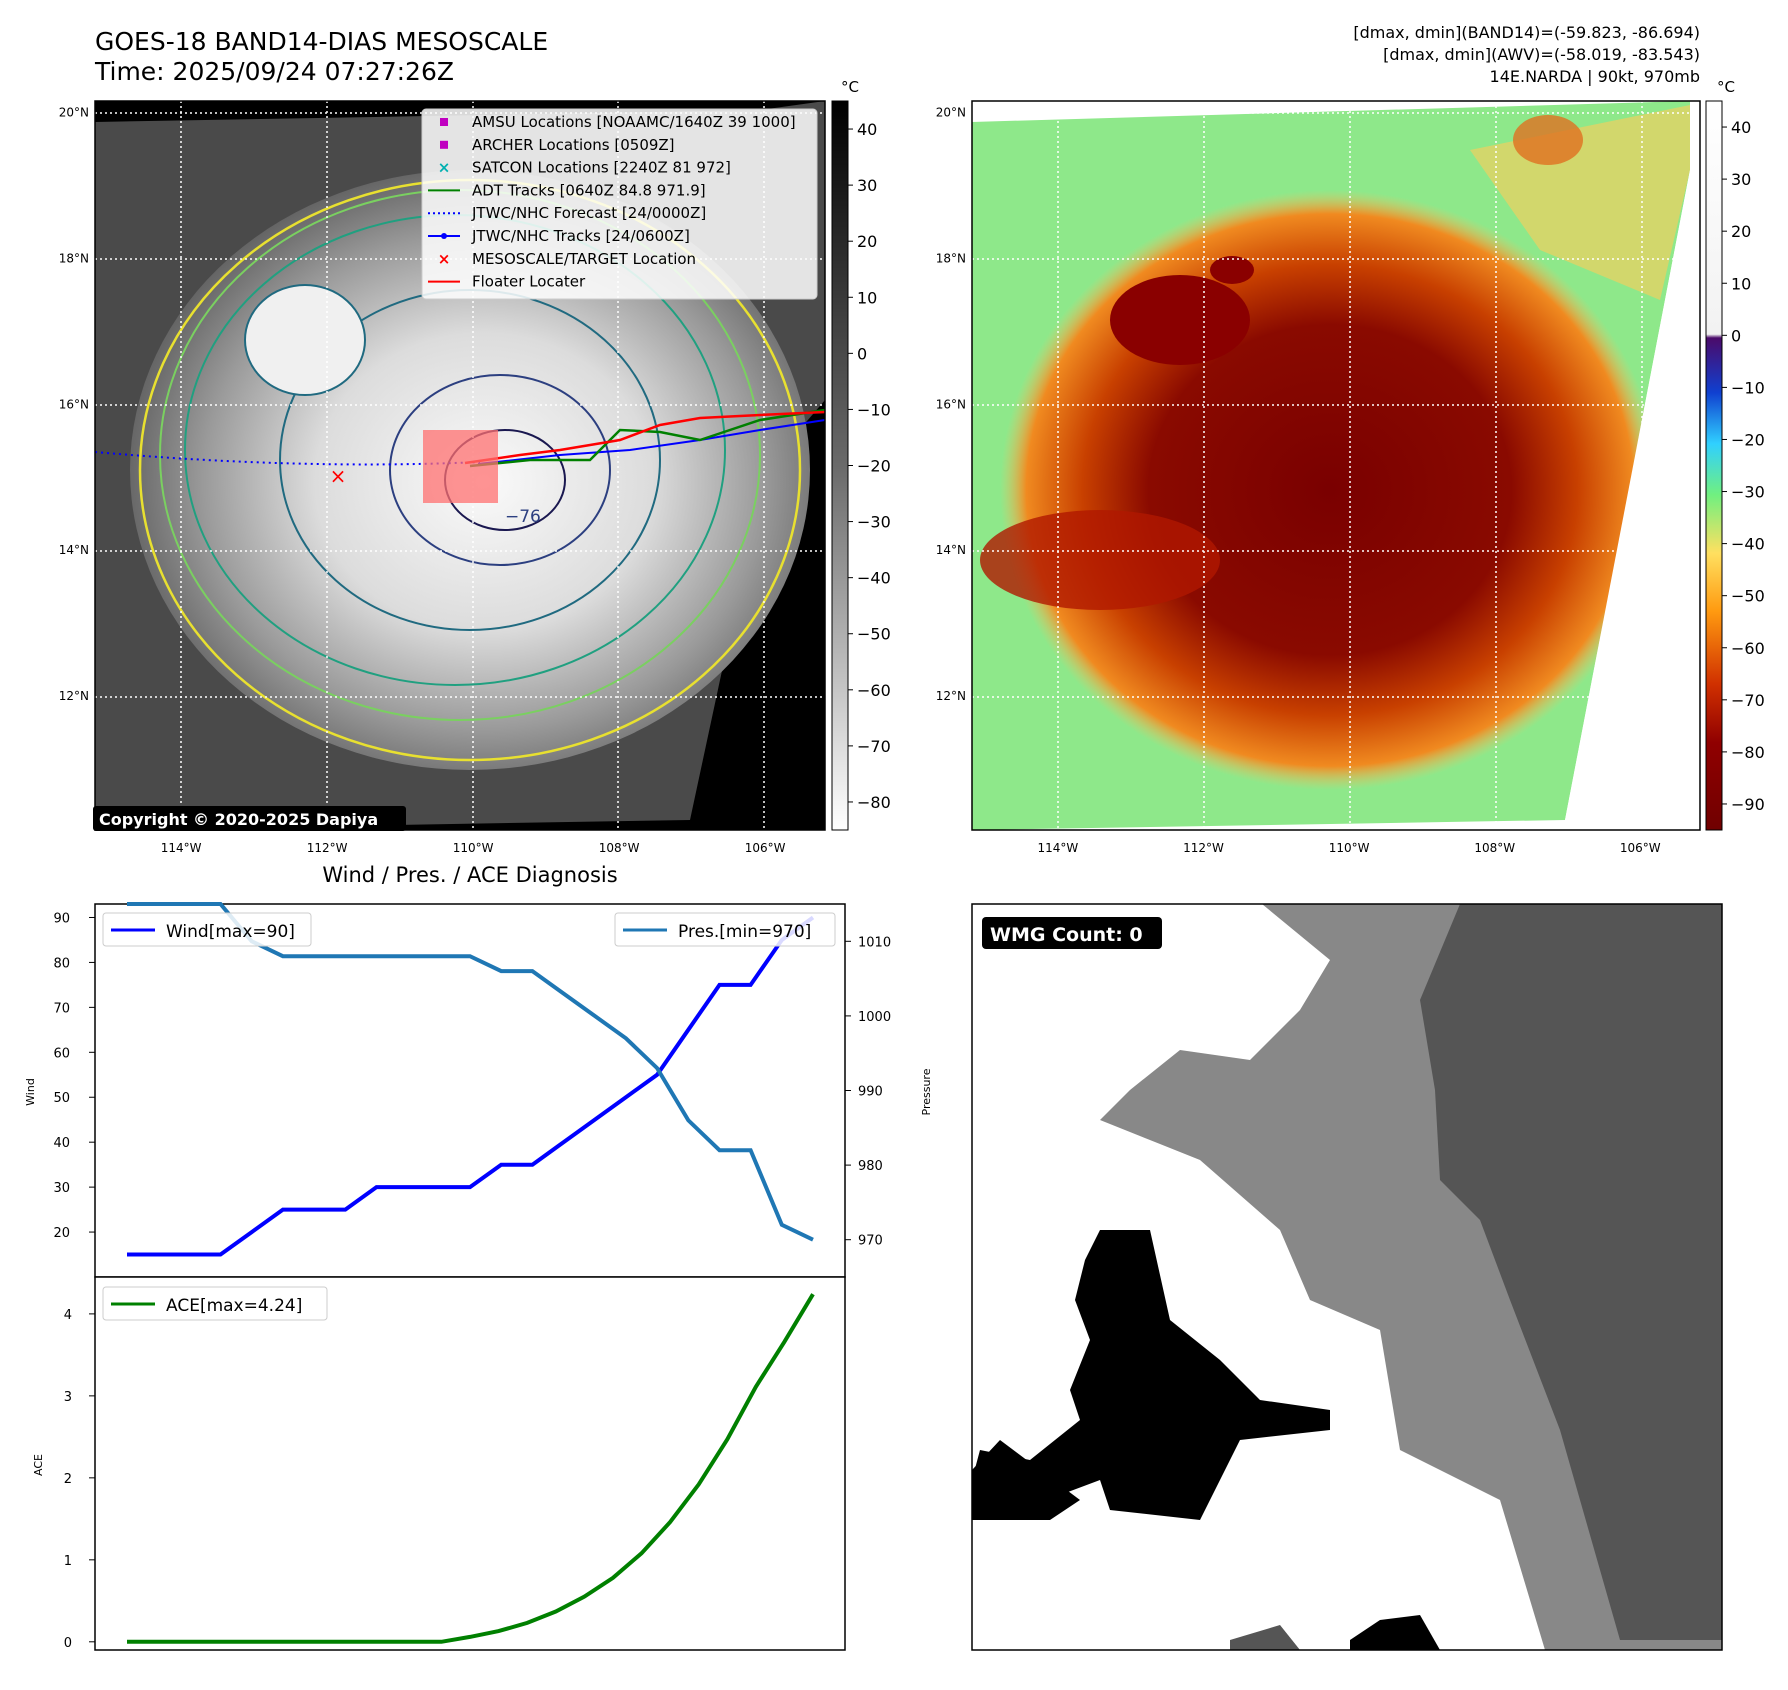 Image resolution: width=1788 pixels, height=1690 pixels. Describe the element at coordinates (38, 1465) in the screenshot. I see `ace-axis-label: ACE` at that location.